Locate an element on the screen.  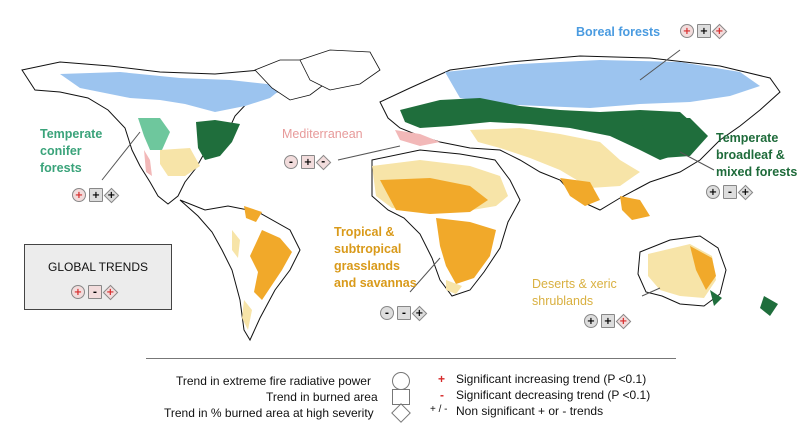
legend-square-icon is located at coordinates (401, 397).